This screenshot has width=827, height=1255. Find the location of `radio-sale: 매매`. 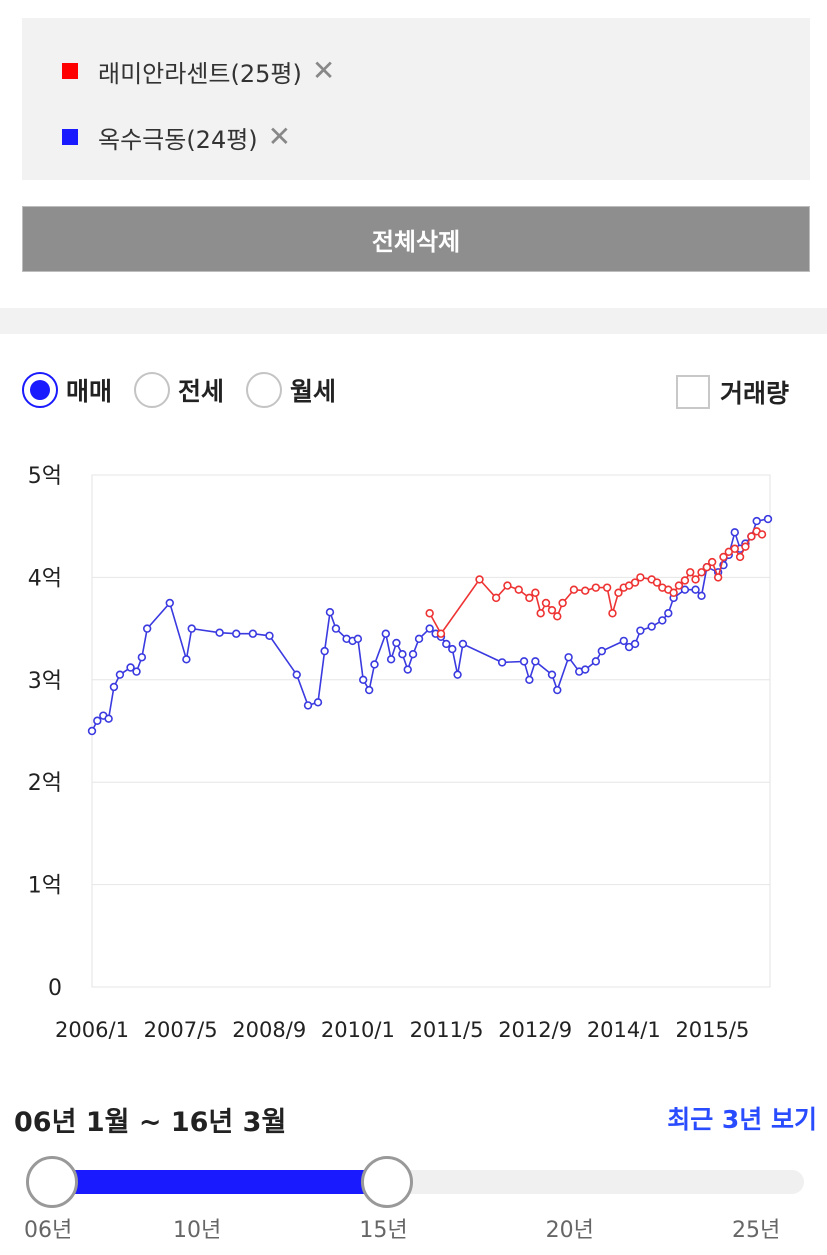

radio-sale: 매매 is located at coordinates (67, 390).